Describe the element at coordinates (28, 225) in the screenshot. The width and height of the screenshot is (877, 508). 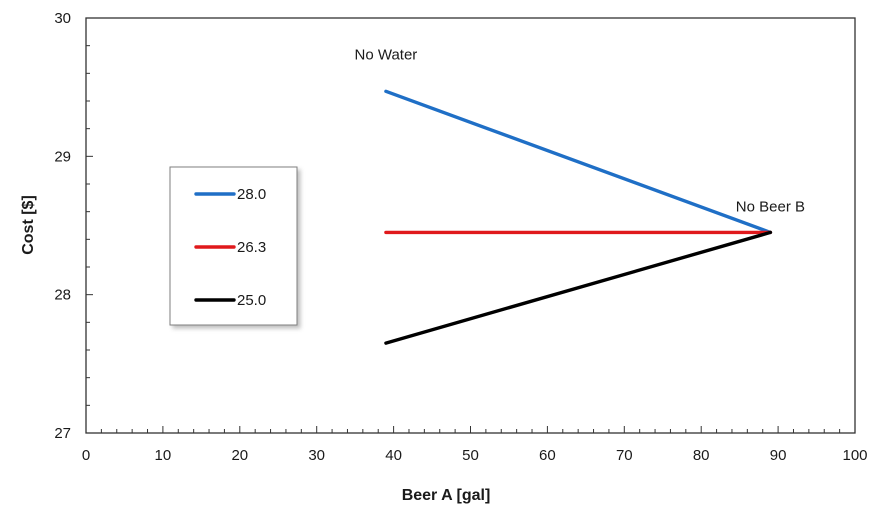
I see `y-axis-title: Cost [$]` at that location.